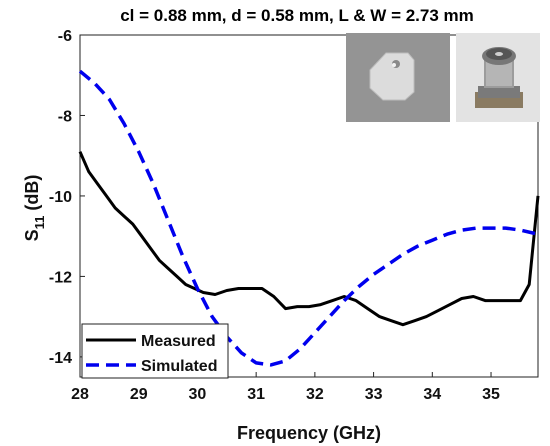 This screenshot has height=446, width=550. What do you see at coordinates (285, 387) in the screenshot?
I see `x-axis-ticks: 28 29 30 31 32 33 34 35` at bounding box center [285, 387].